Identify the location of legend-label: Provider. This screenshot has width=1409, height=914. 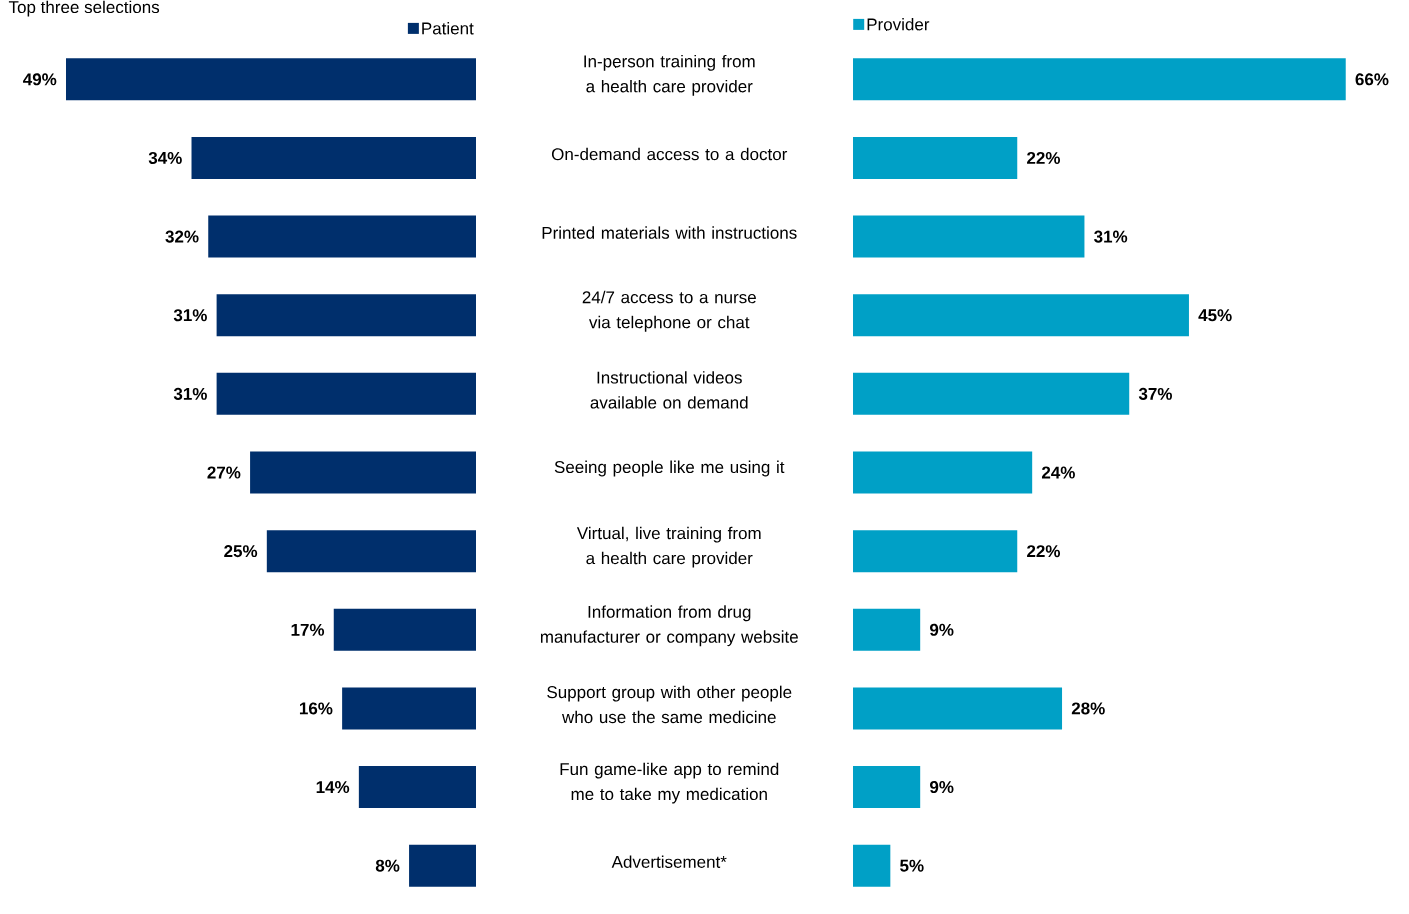
(898, 24).